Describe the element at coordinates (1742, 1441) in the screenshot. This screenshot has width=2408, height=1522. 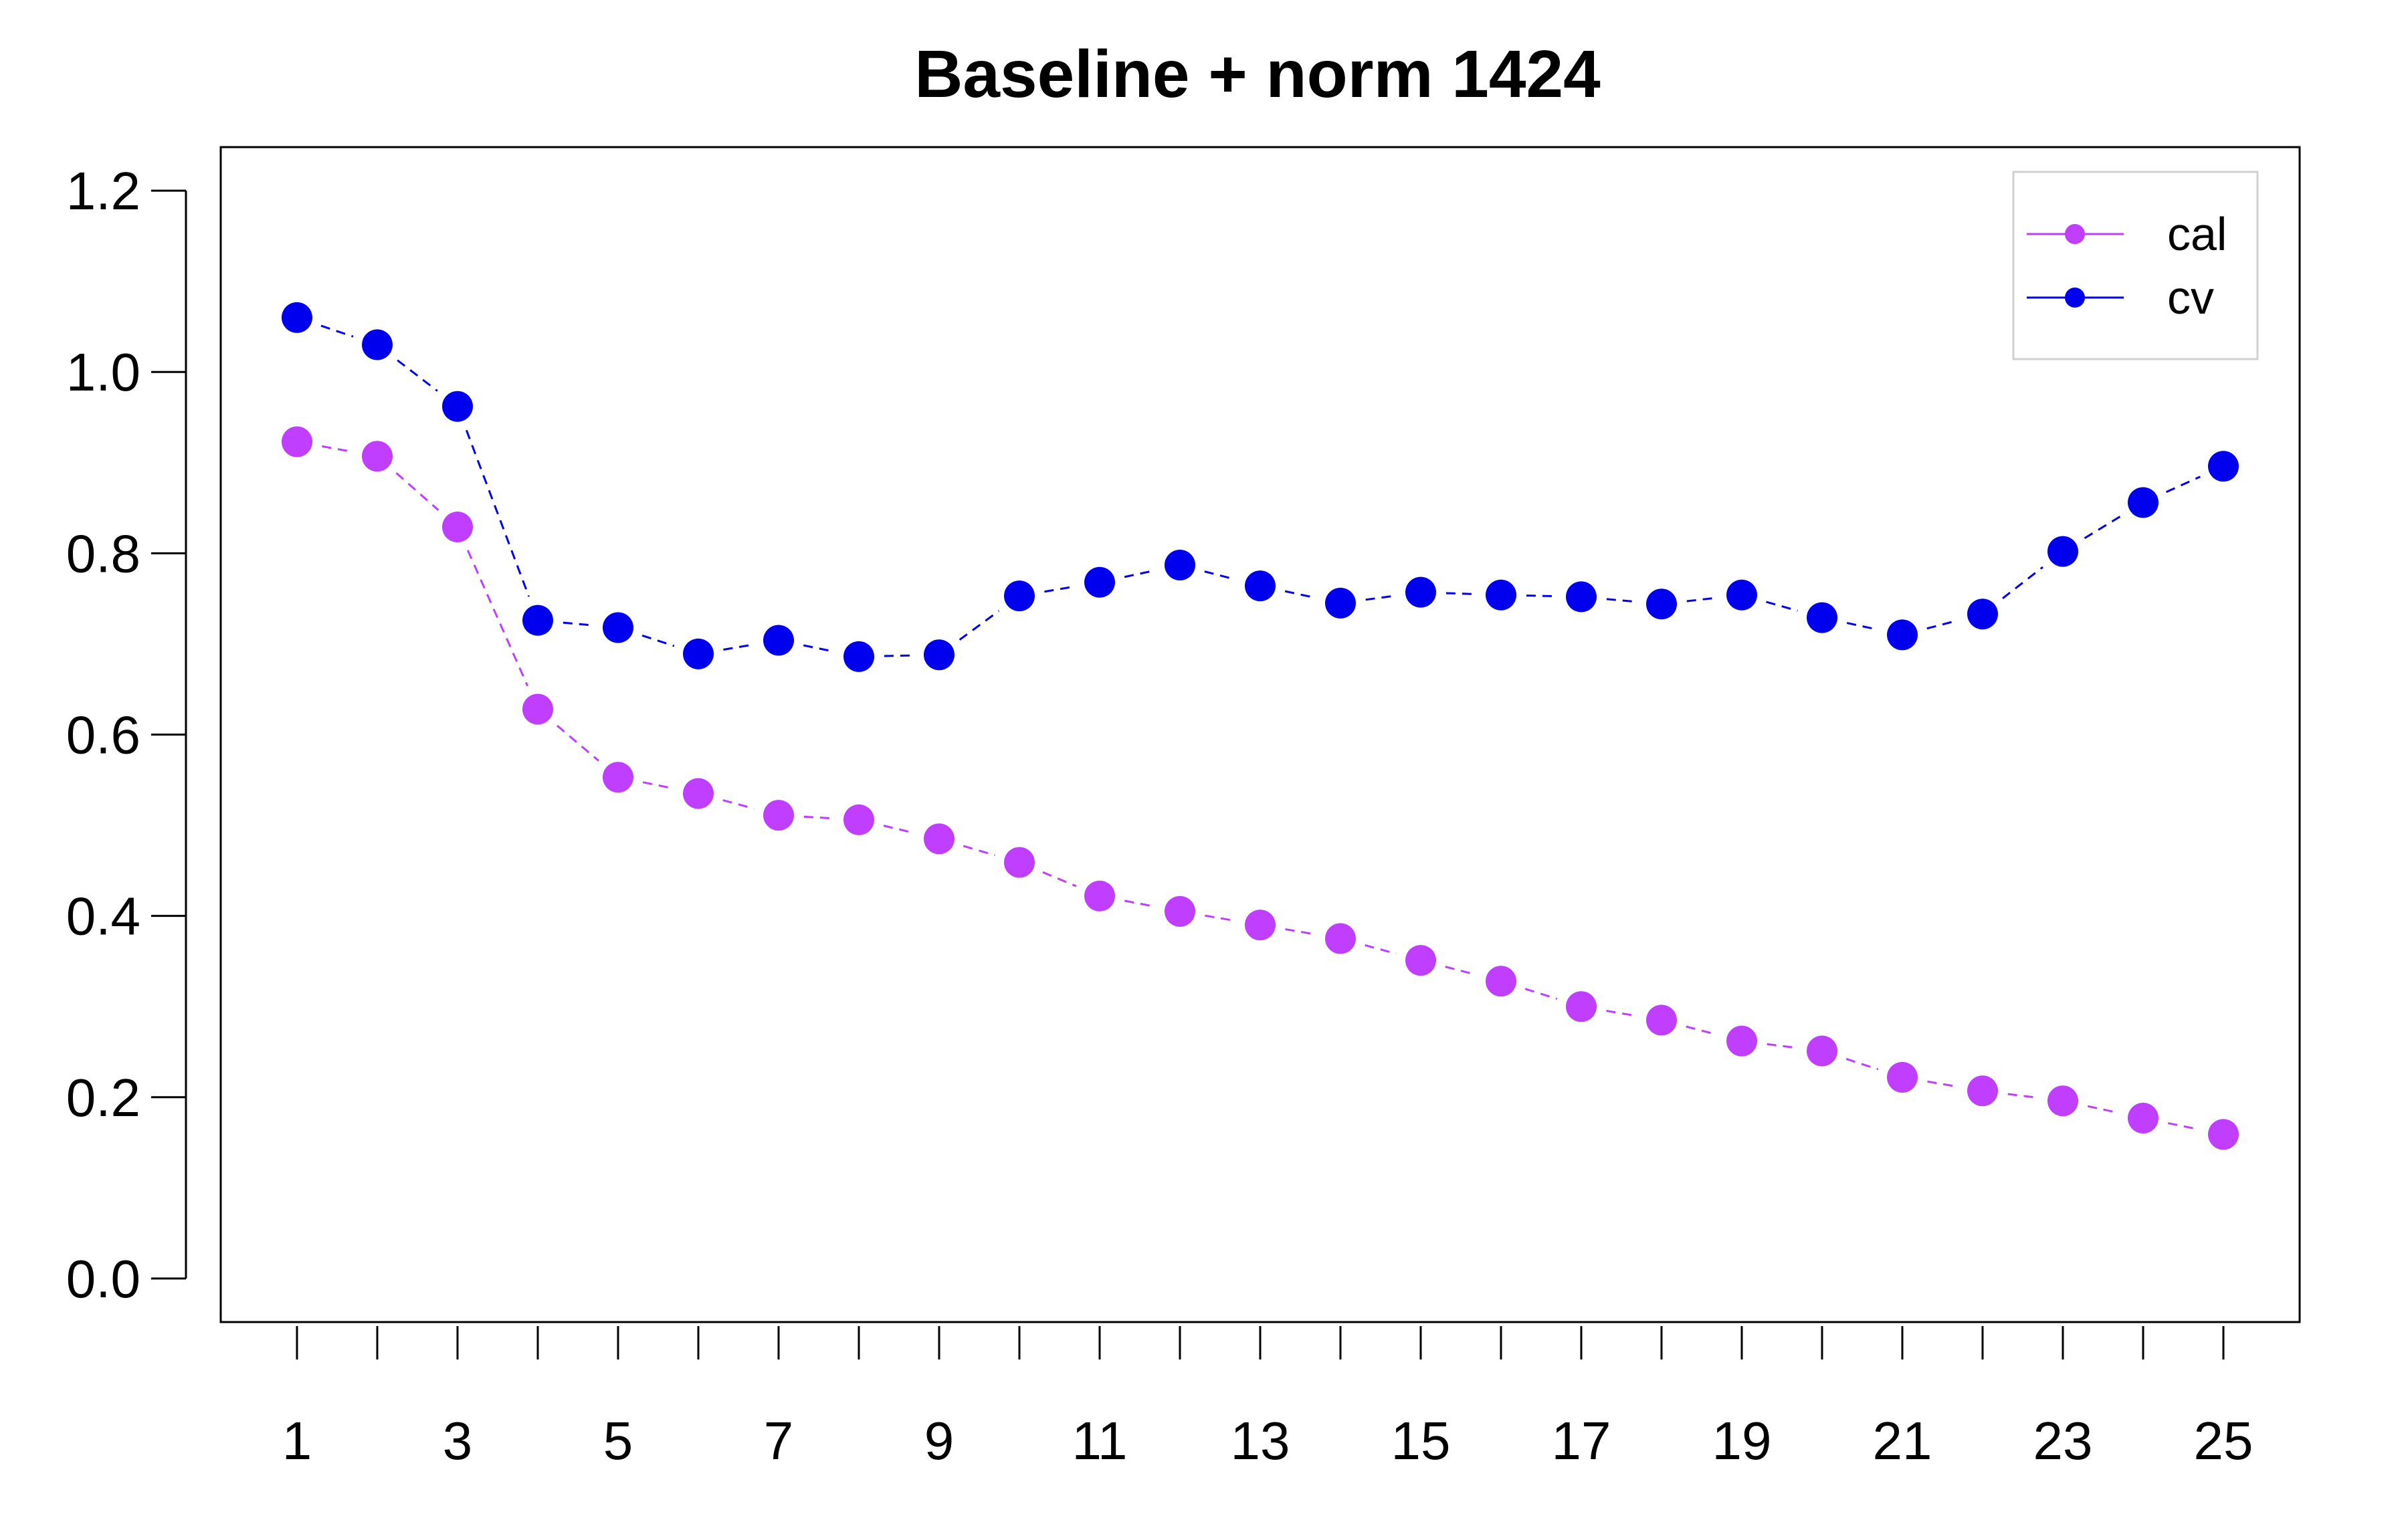
I see `x-tick-label: 19` at that location.